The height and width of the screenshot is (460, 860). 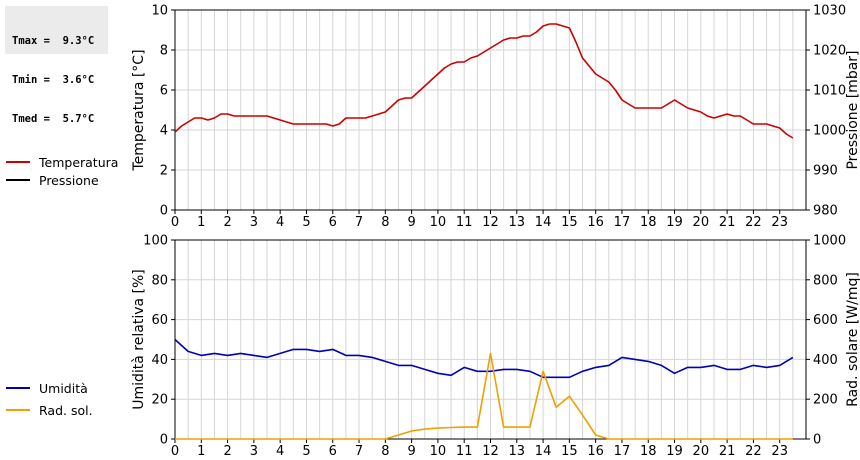 What do you see at coordinates (56, 65) in the screenshot?
I see `stats-box: Tmax = 9.3°C Tmin = 3.6°C Tmed = 5.7°C` at bounding box center [56, 65].